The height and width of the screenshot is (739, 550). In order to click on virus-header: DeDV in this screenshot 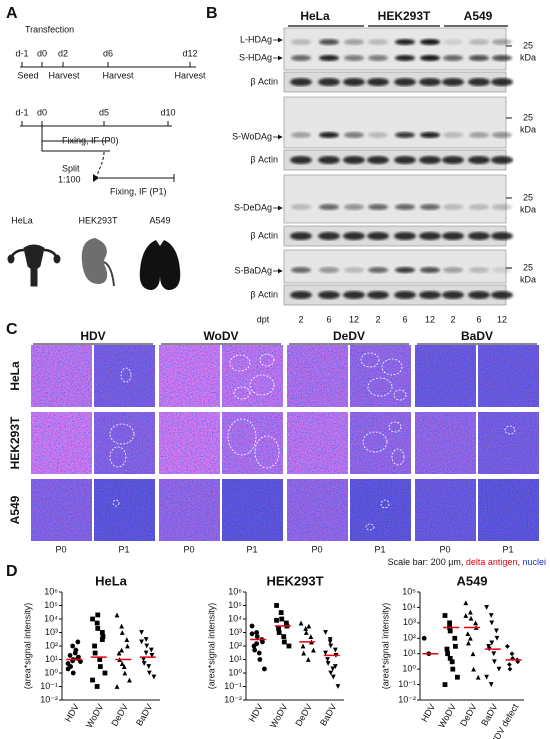, I will do `click(349, 336)`.